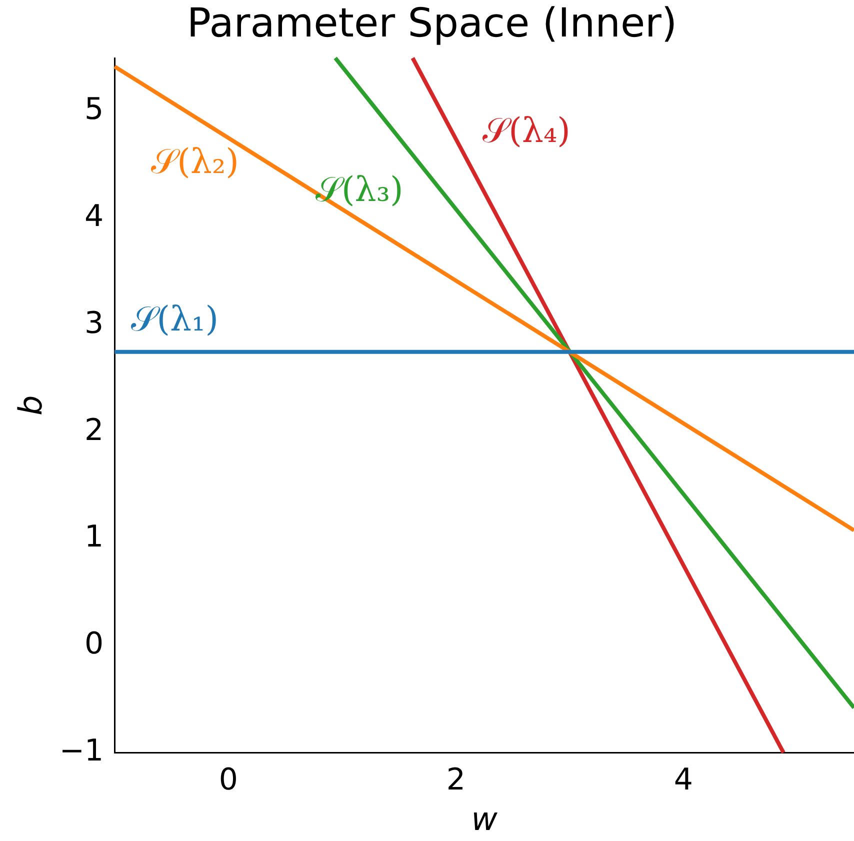 The height and width of the screenshot is (841, 854). Describe the element at coordinates (526, 131) in the screenshot. I see `series-label: 𝒮(λ₄)` at that location.